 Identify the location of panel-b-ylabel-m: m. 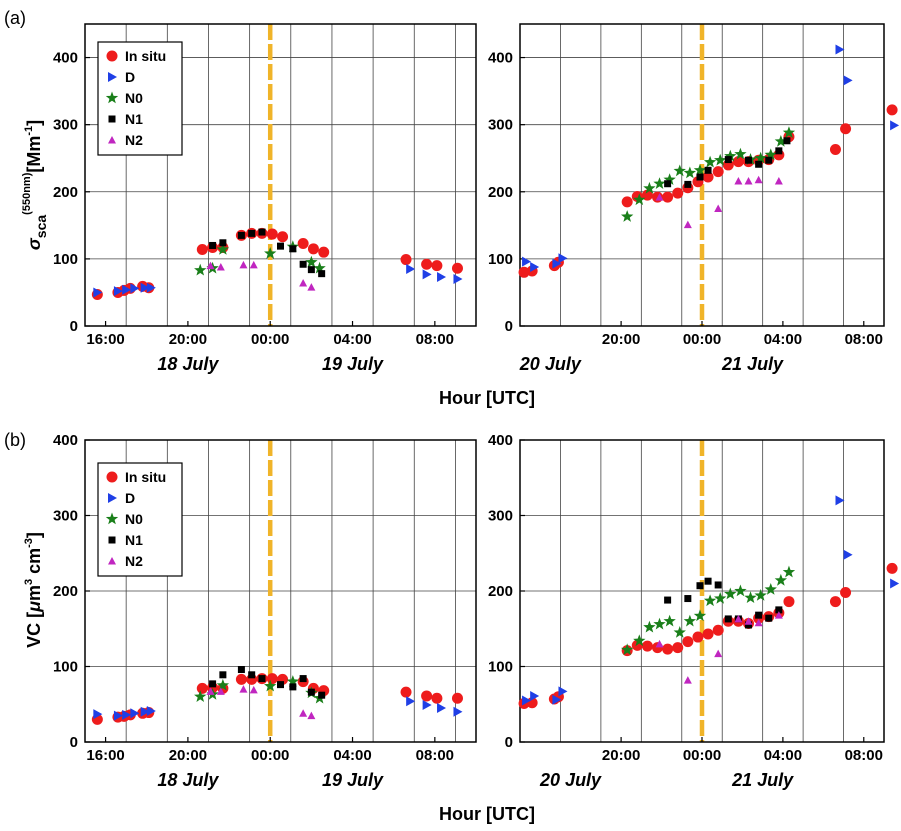
(34, 593).